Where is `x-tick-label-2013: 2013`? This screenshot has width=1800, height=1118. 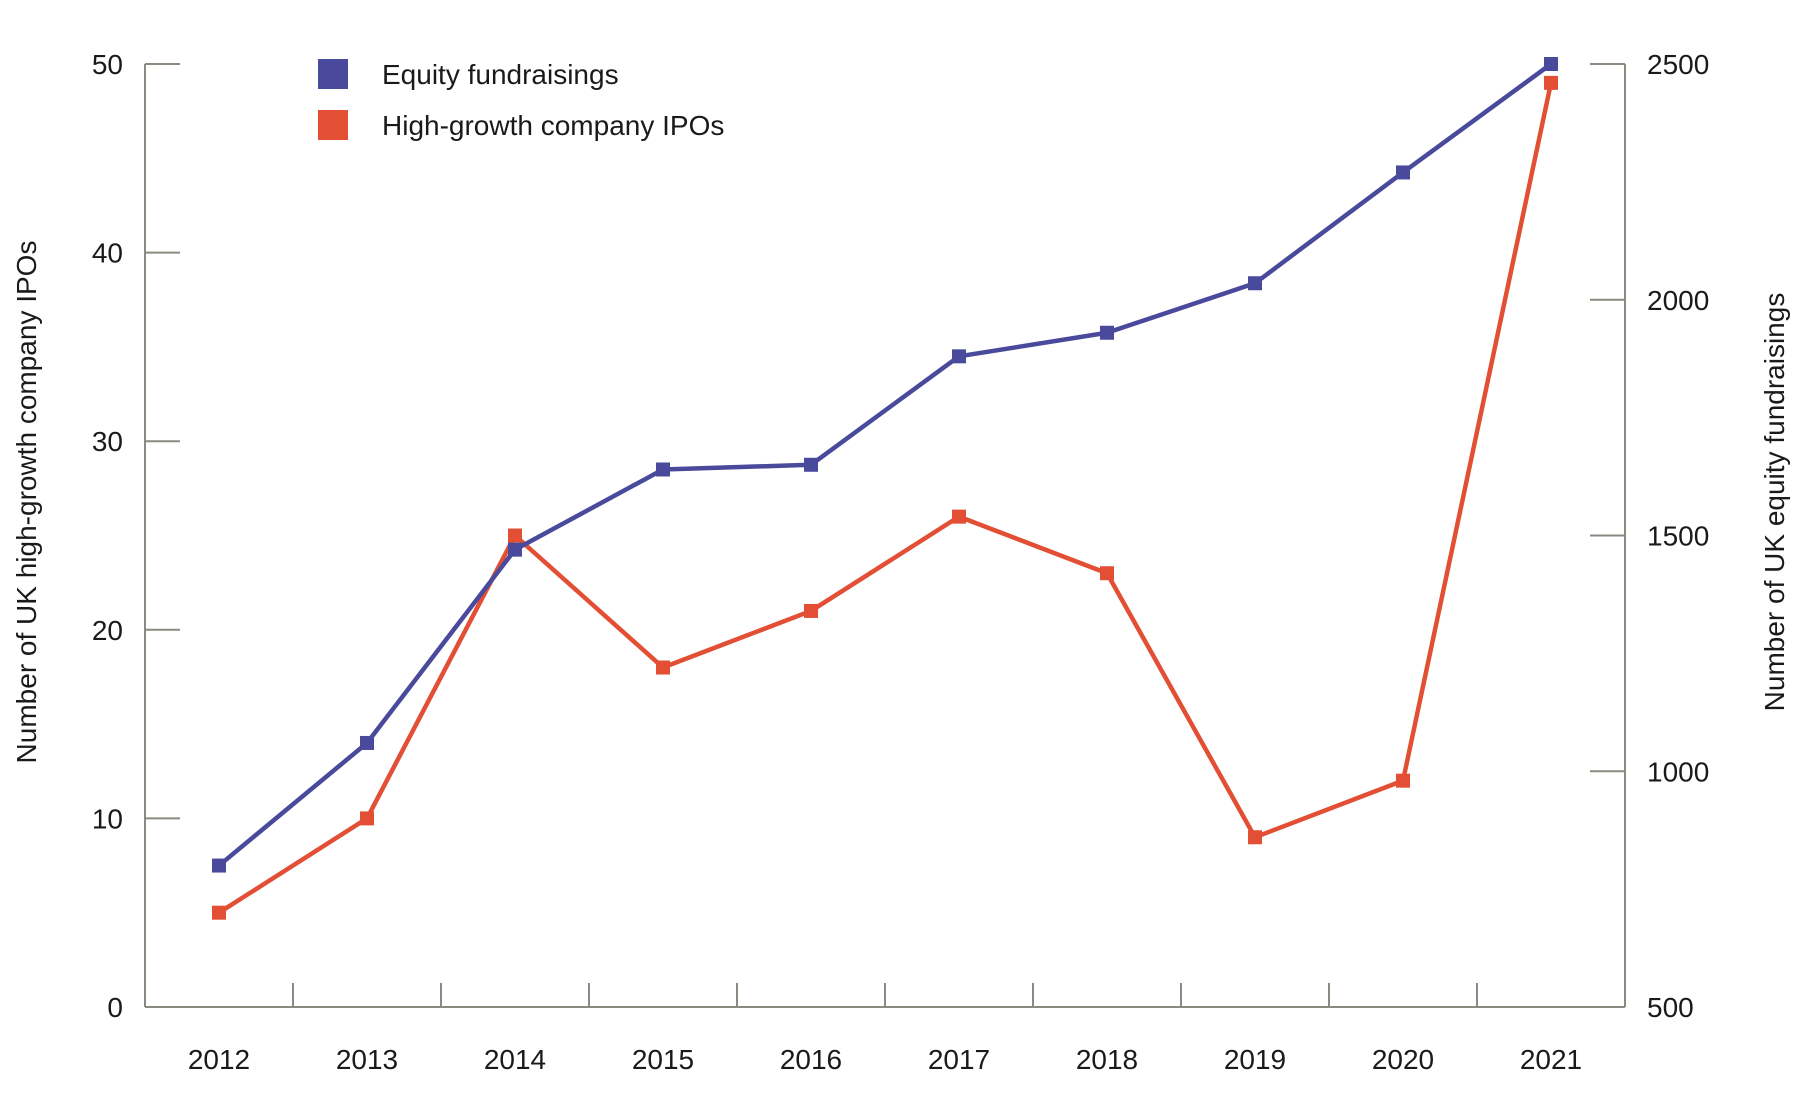 x-tick-label-2013: 2013 is located at coordinates (367, 1059).